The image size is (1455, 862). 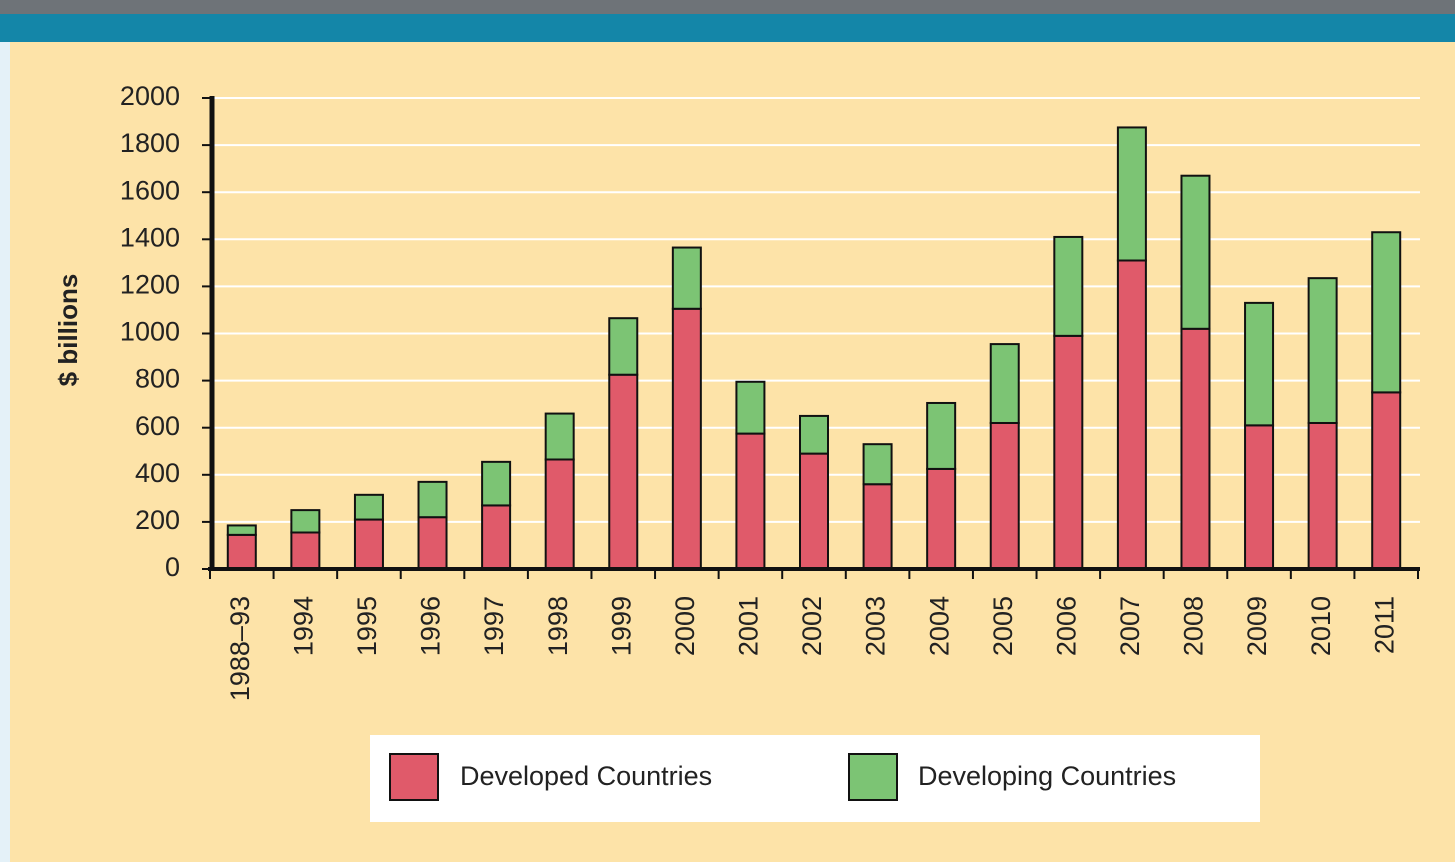 What do you see at coordinates (1384, 625) in the screenshot?
I see `x-tick-label: 2011` at bounding box center [1384, 625].